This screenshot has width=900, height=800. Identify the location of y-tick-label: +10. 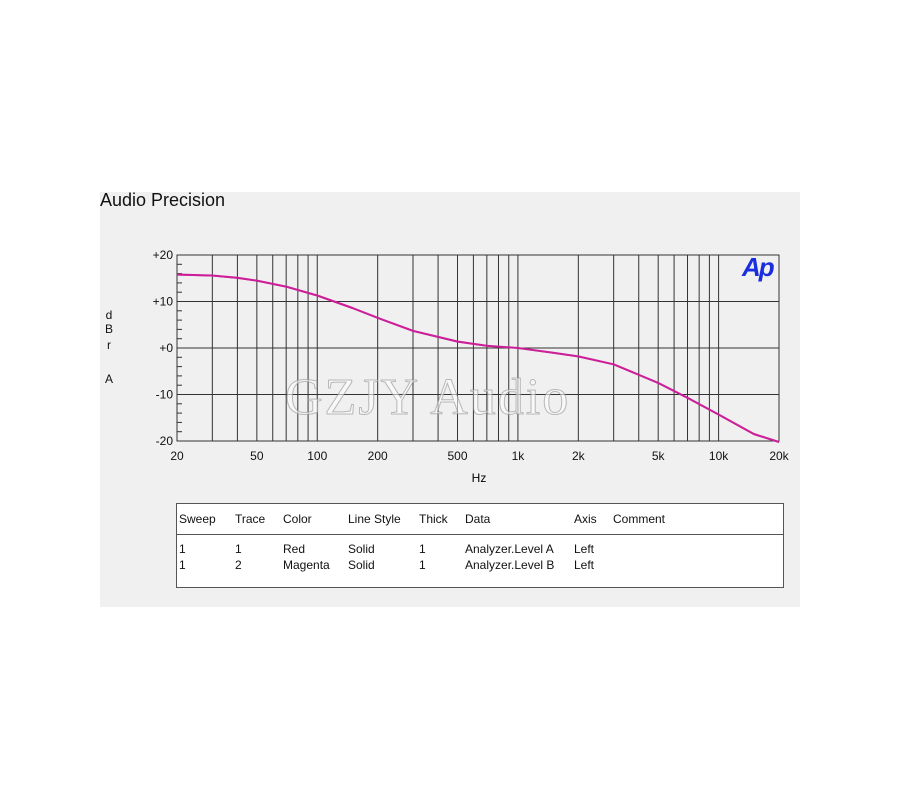
(163, 302).